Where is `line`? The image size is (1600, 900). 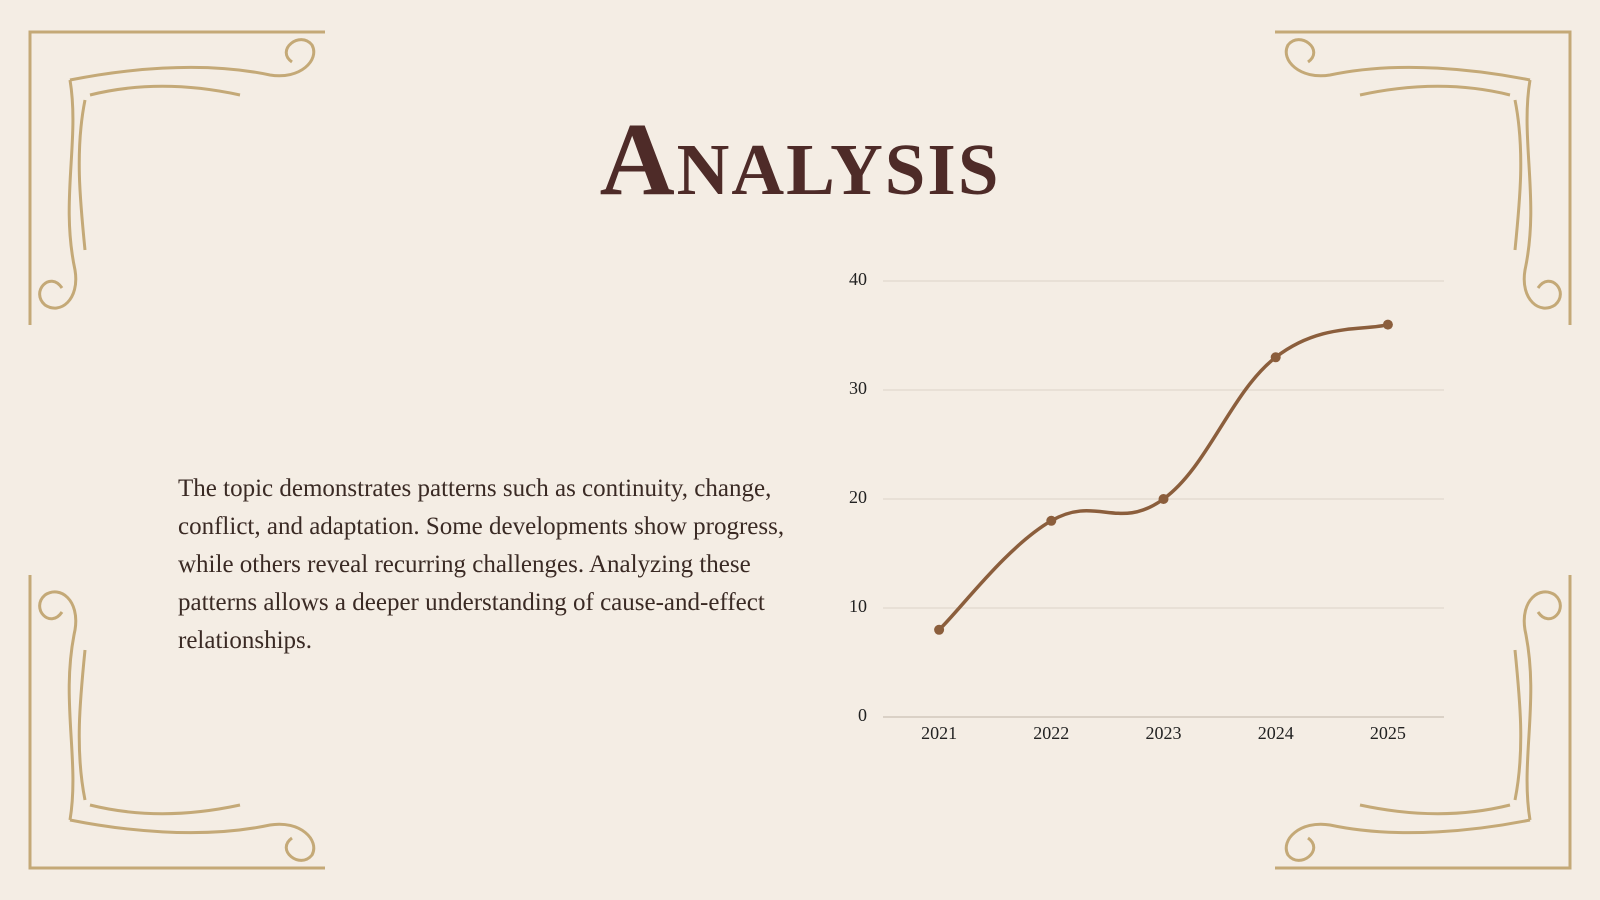
line is located at coordinates (1163, 477).